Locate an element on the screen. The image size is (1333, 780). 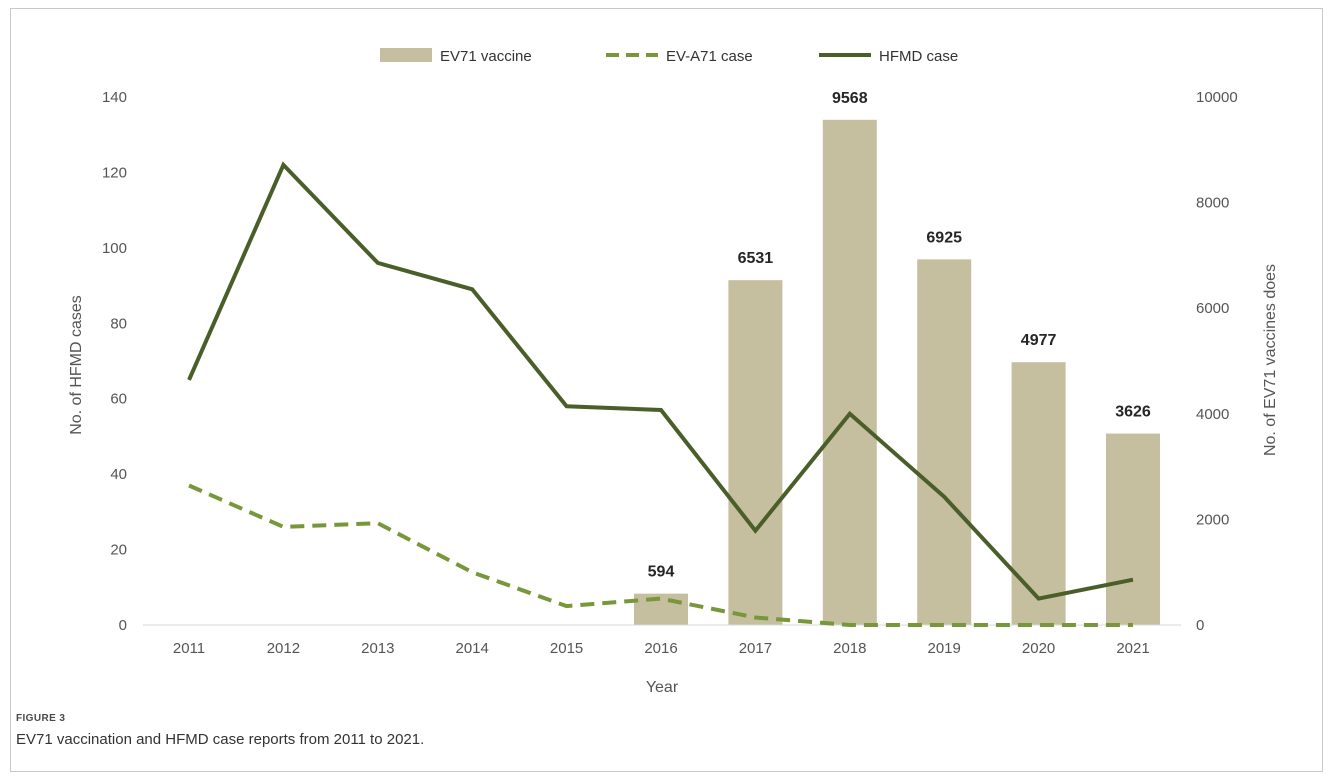
x-axis-tick-2016: 2016 is located at coordinates (660, 648).